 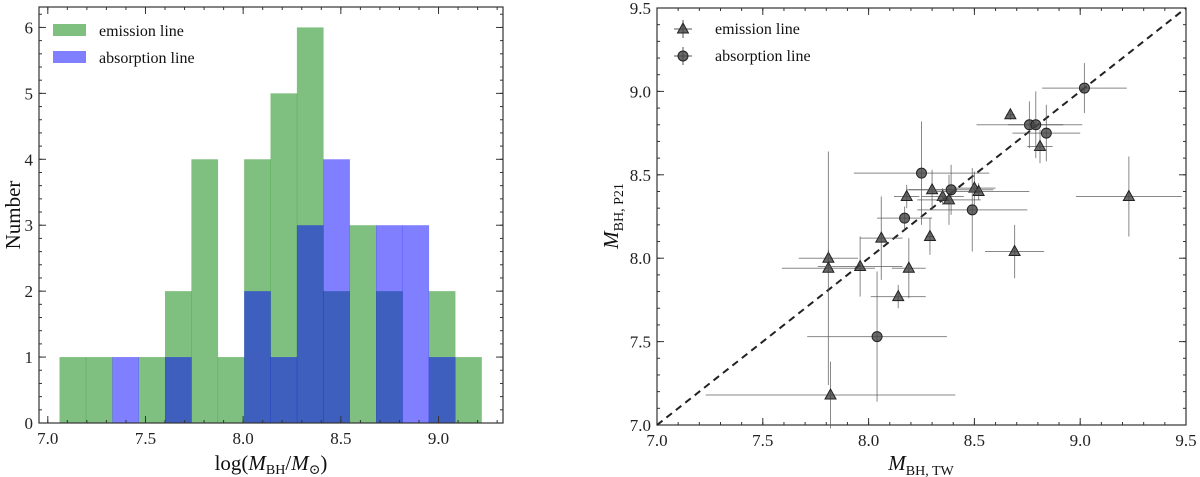 I want to click on scatter-y-tick-label: 9.5, so click(x=640, y=9).